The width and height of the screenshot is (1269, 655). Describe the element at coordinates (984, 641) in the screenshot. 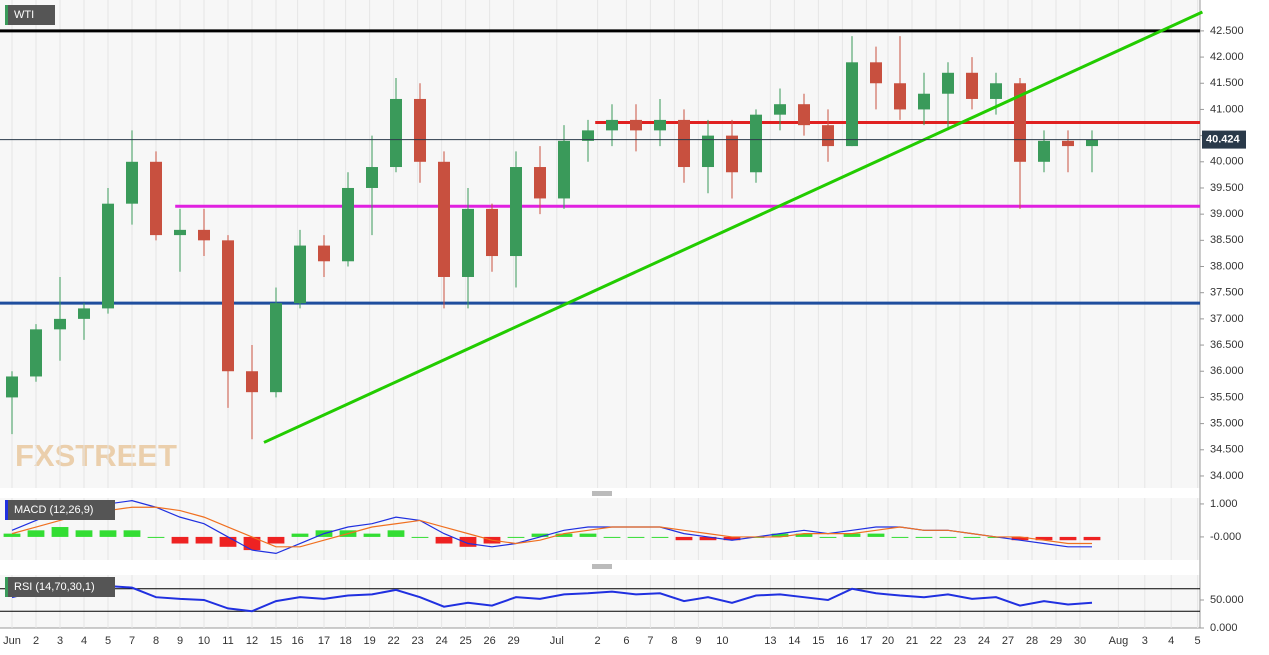

I see `x-tick-label: 24` at that location.